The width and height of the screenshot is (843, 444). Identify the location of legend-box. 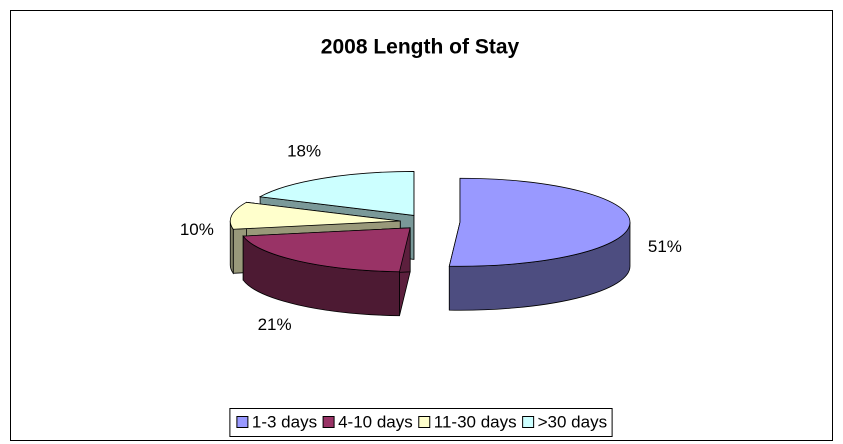
(421, 422).